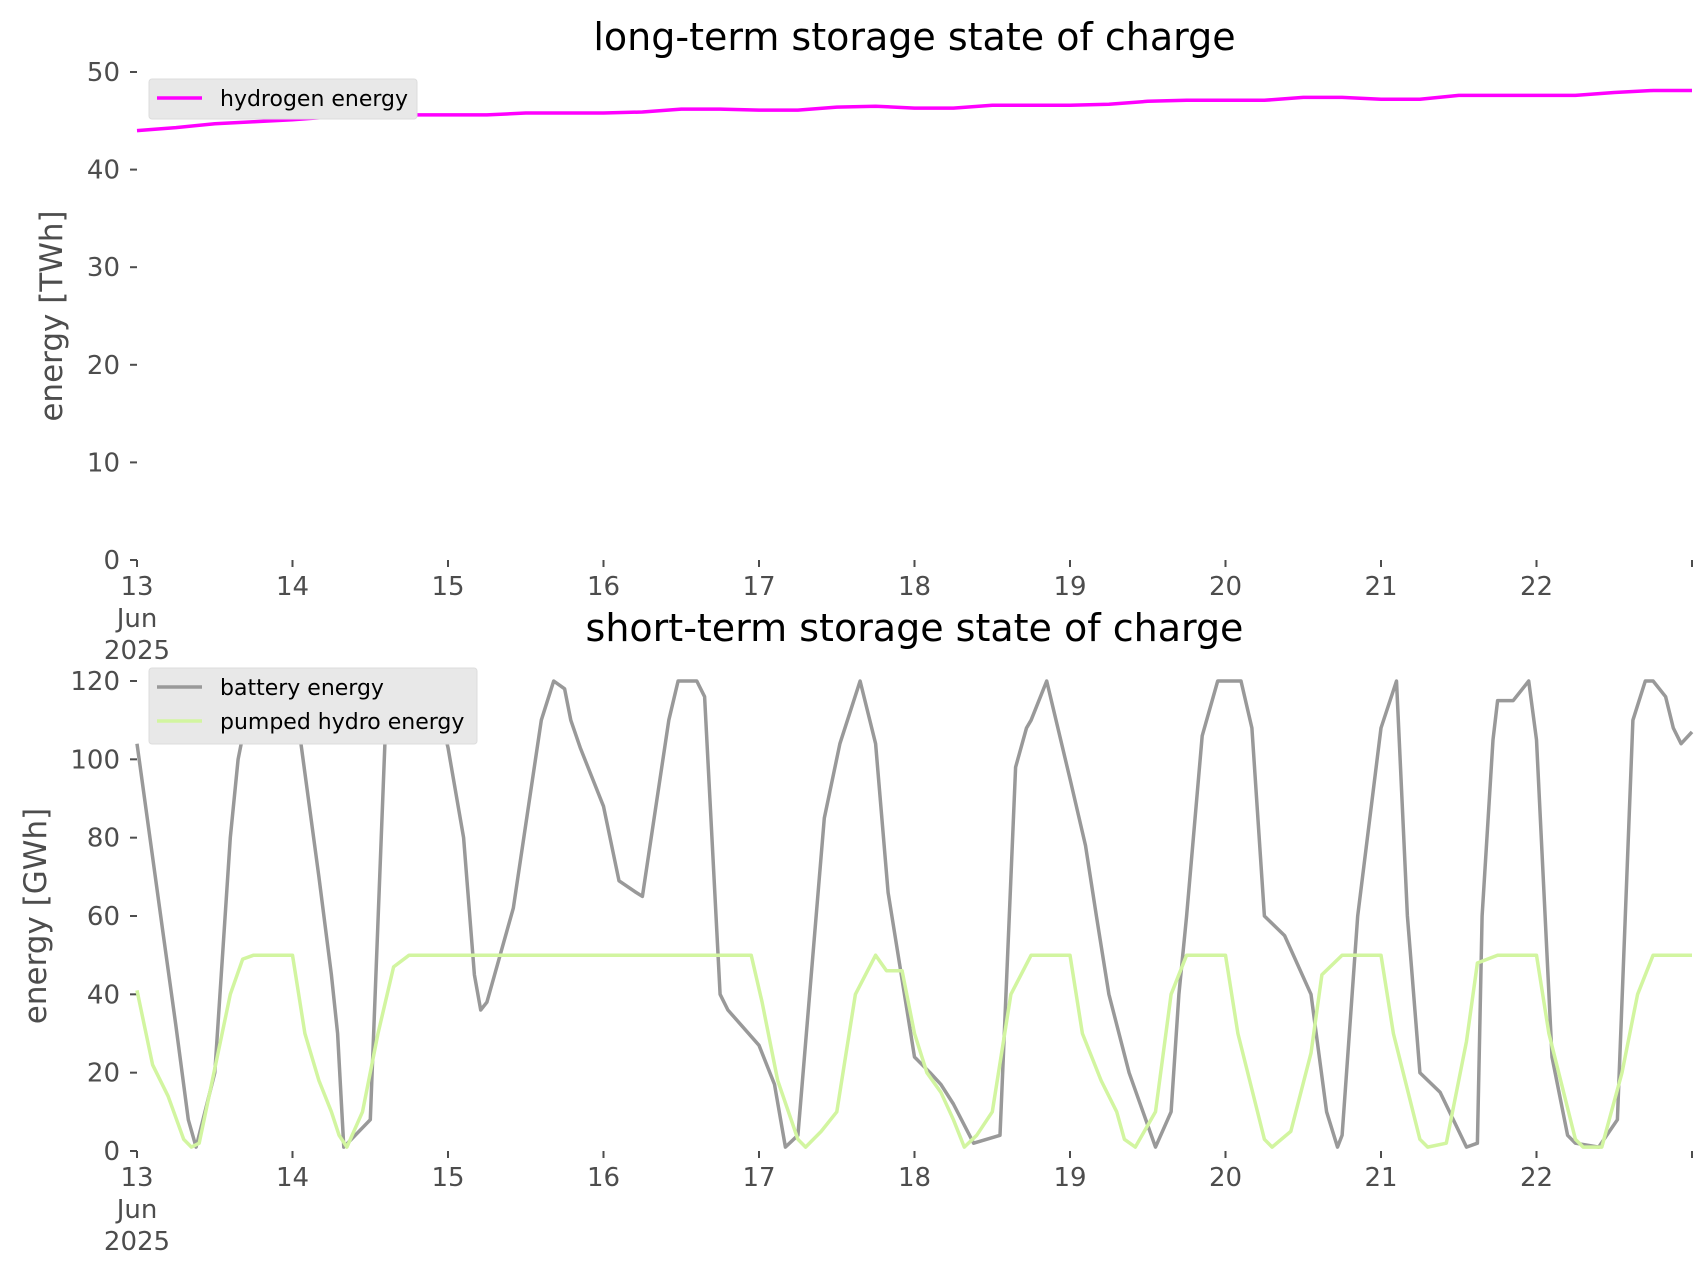  I want to click on y-tick-label: 10, so click(103, 463).